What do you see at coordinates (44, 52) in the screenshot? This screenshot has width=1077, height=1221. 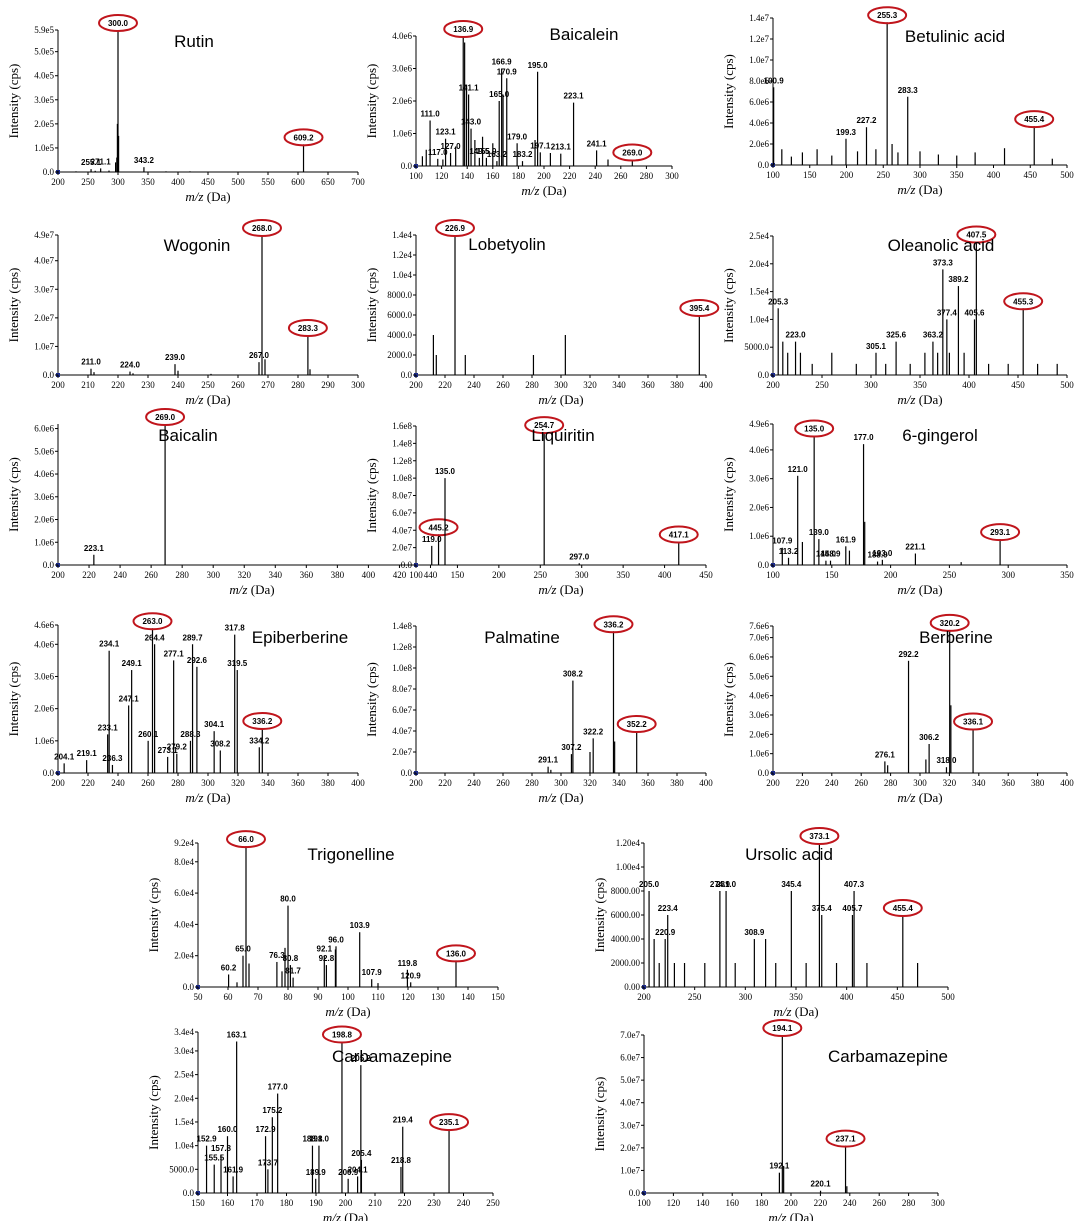 I see `y-tick-label: 5.0e5` at bounding box center [44, 52].